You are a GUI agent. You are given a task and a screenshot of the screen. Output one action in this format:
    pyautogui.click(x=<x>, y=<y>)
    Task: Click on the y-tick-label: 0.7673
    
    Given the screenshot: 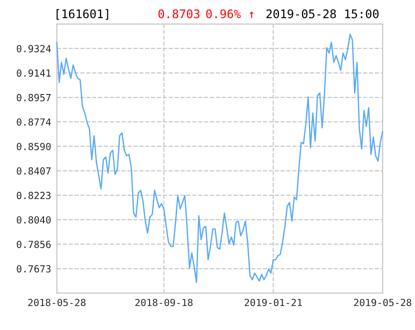 What is the action you would take?
    pyautogui.click(x=33, y=268)
    